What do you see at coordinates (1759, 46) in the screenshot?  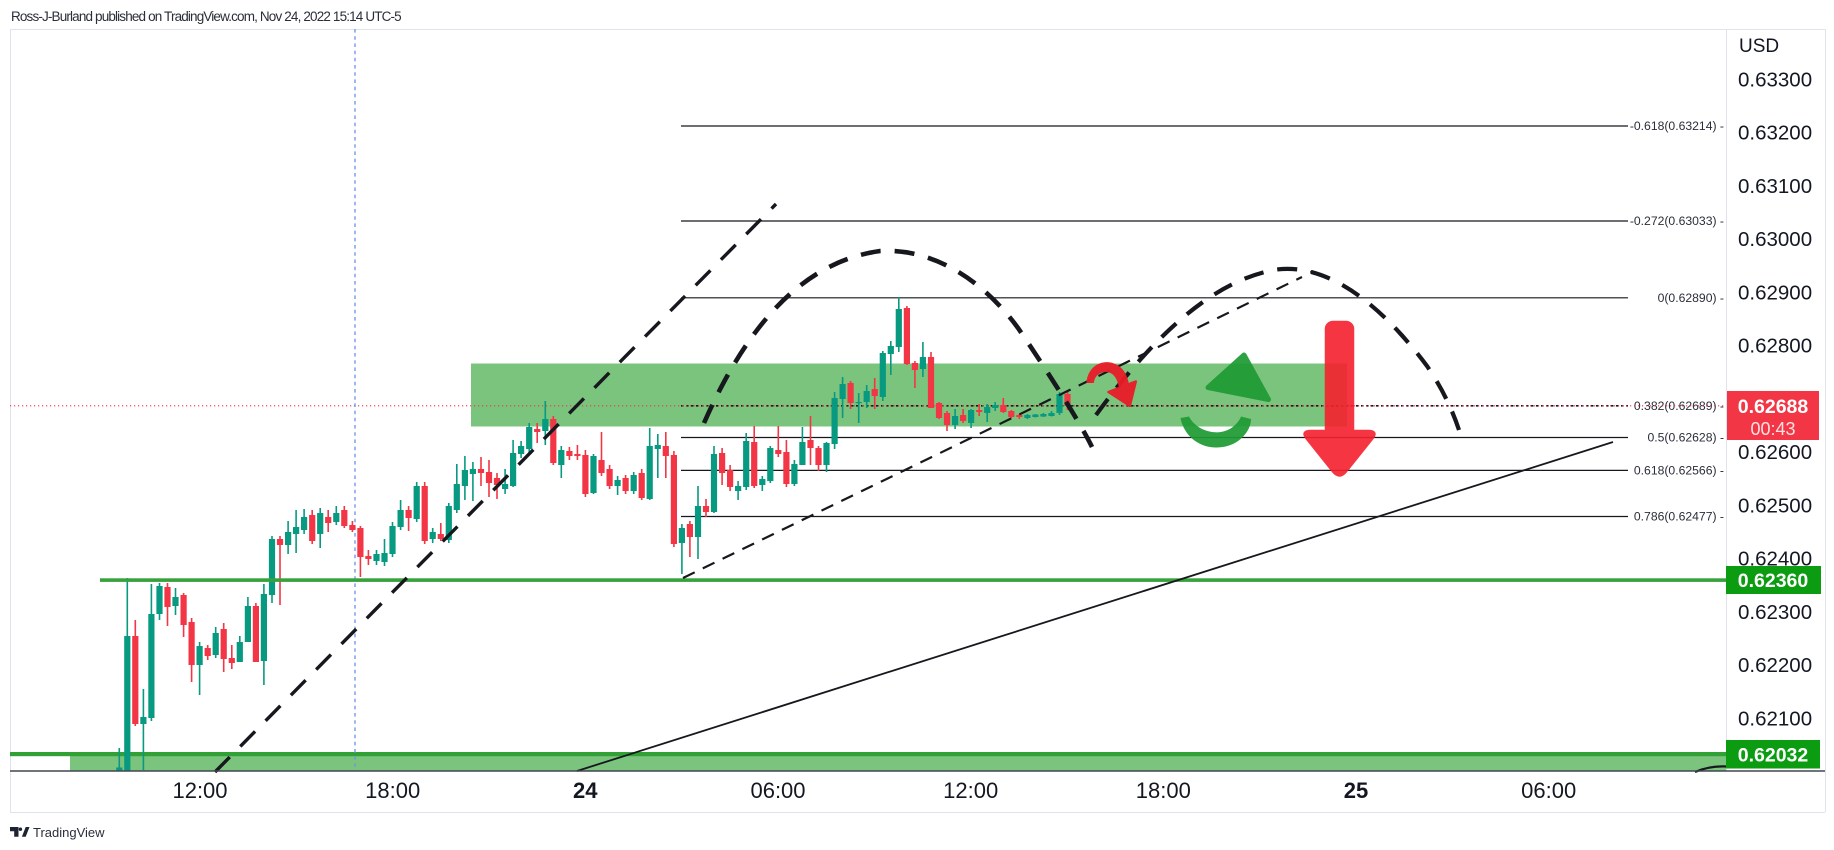 I see `svg-text: USD` at bounding box center [1759, 46].